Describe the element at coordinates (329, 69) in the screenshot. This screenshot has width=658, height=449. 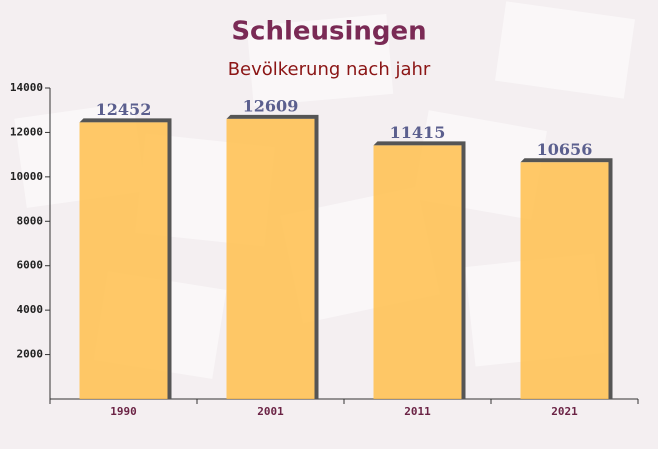
I see `chart-subtitle: Bevölkerung nach jahr` at that location.